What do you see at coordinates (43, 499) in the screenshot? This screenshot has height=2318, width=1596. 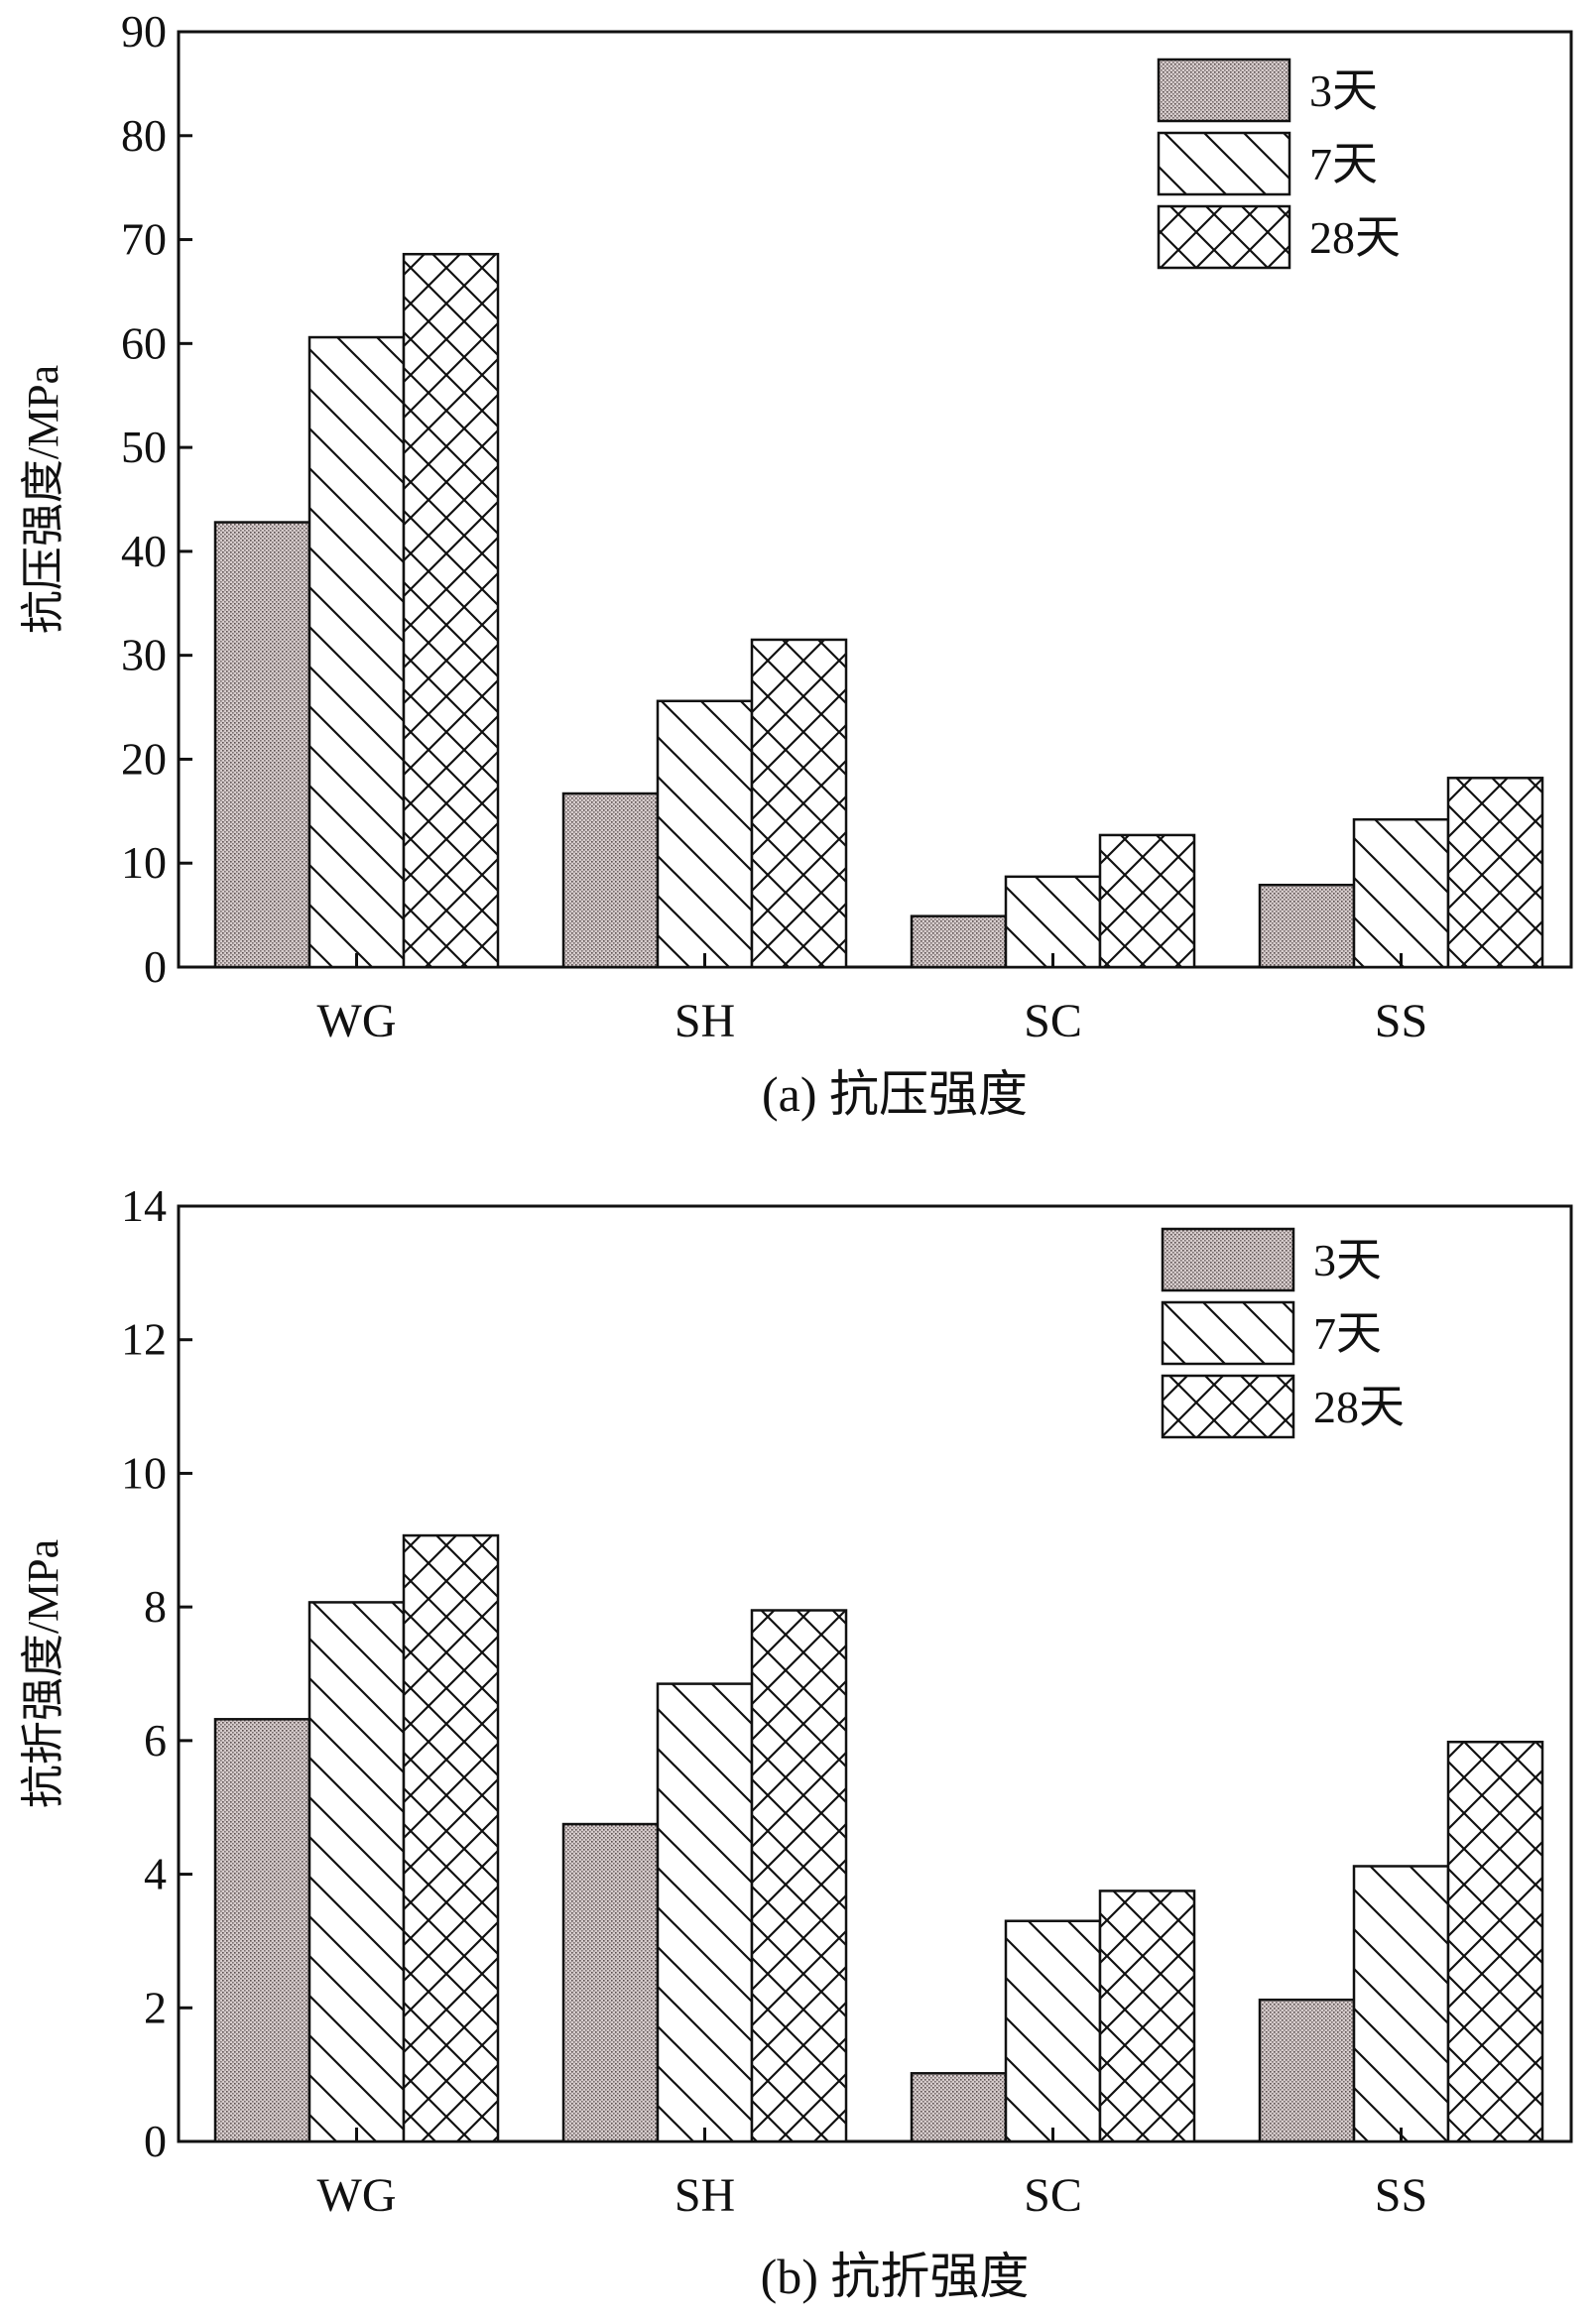 I see `y-axis-title: 抗压强度/MPa` at bounding box center [43, 499].